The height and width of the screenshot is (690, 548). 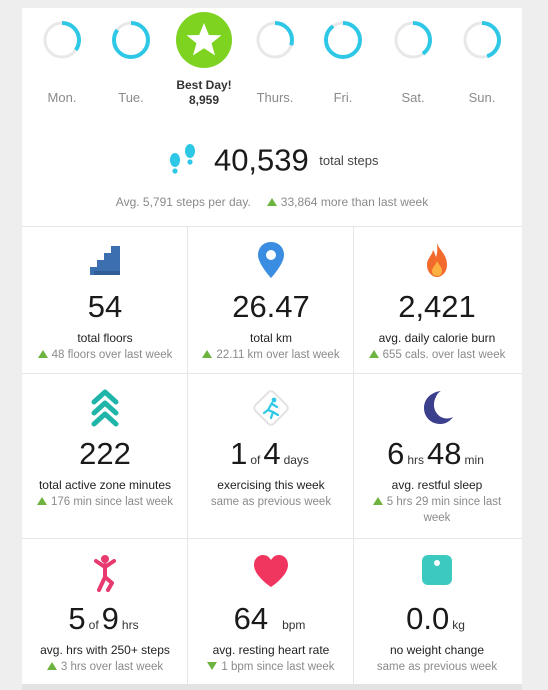 I want to click on more-than-last-week-text: 33,864 more than last week, so click(x=354, y=202).